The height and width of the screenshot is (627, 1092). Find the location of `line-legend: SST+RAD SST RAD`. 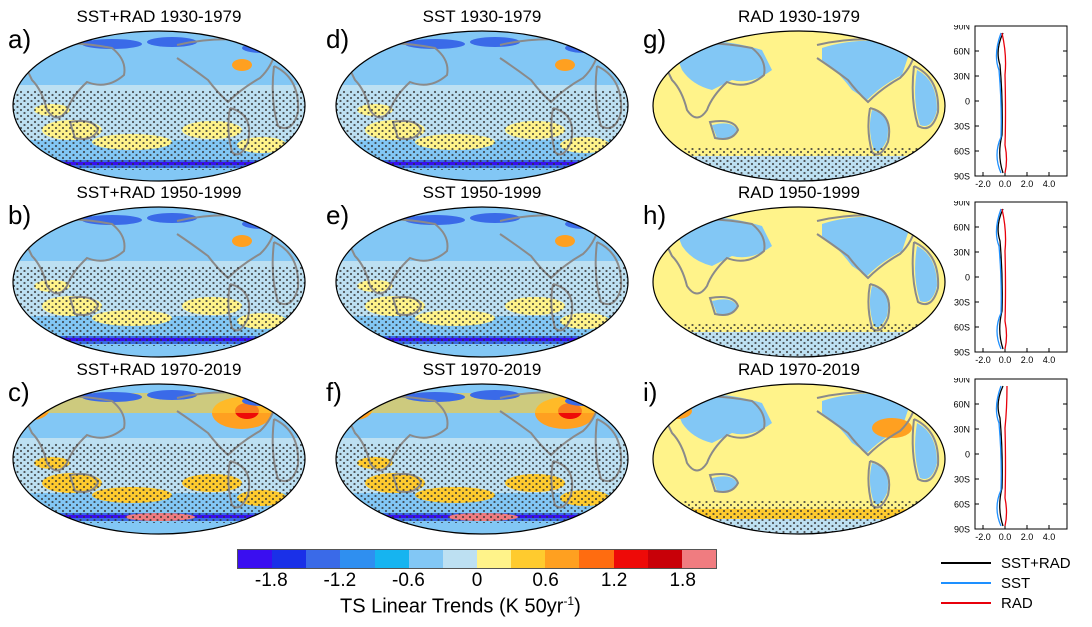

line-legend: SST+RAD SST RAD is located at coordinates (1016, 583).